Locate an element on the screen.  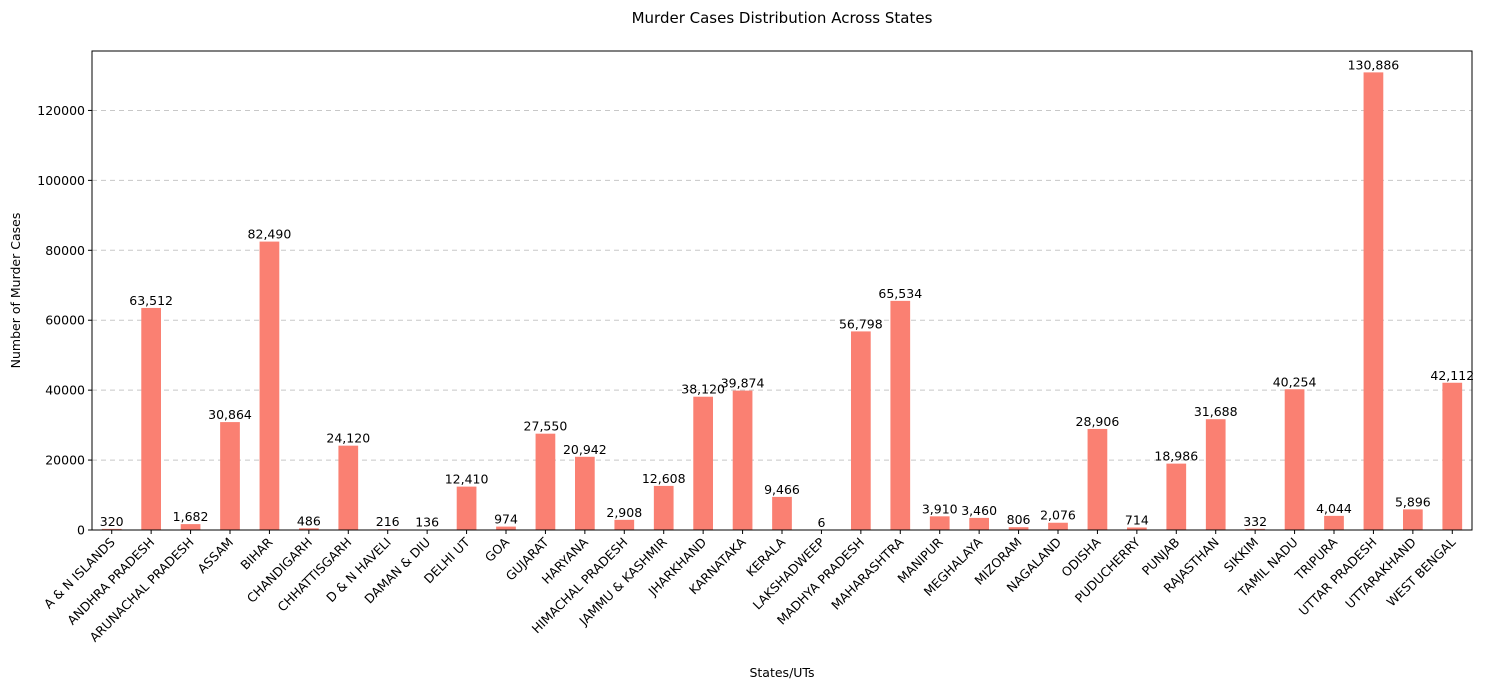
data-label: 63,512 is located at coordinates (151, 300).